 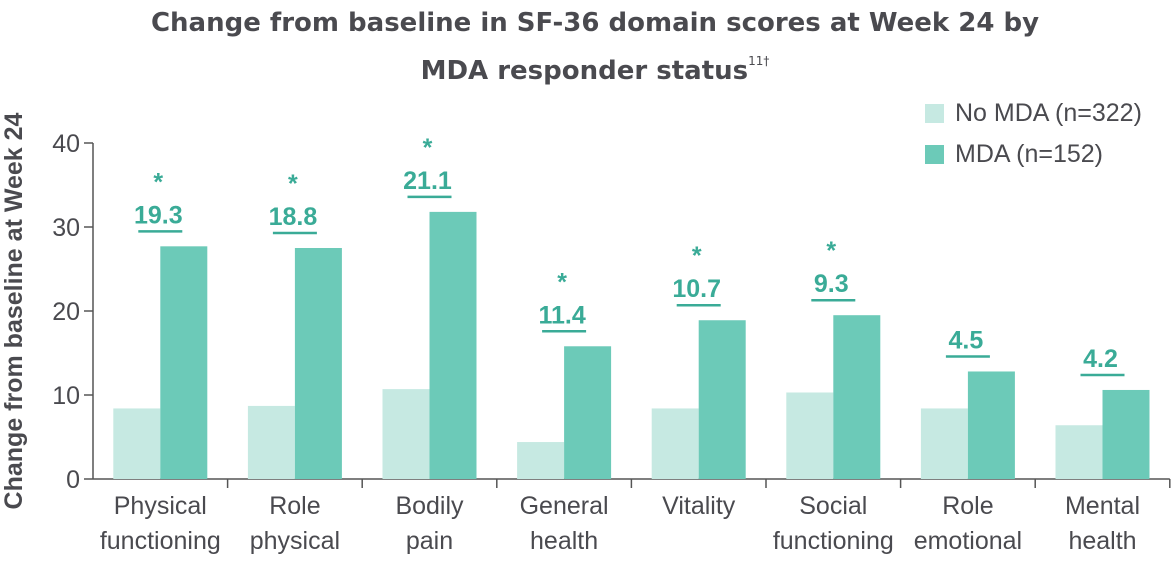 What do you see at coordinates (160, 506) in the screenshot?
I see `x-category-label: Physical` at bounding box center [160, 506].